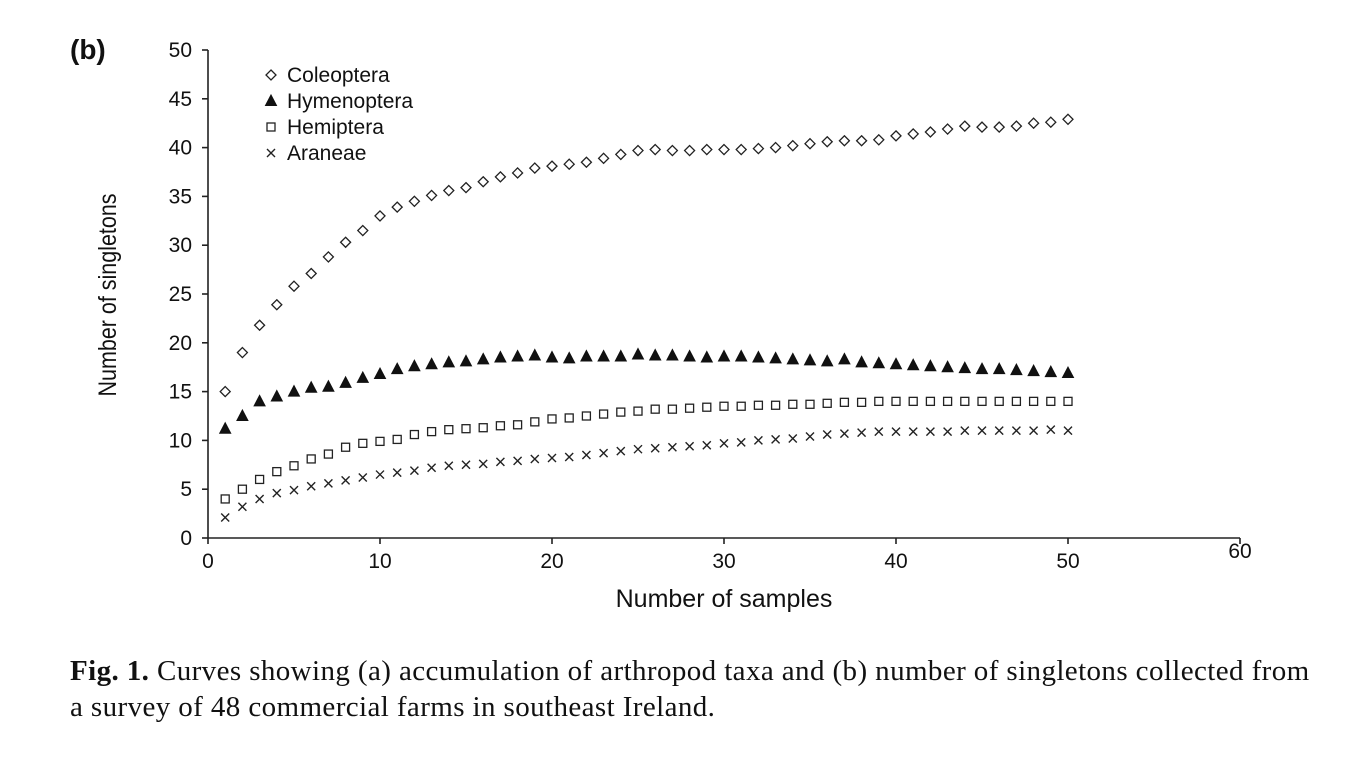 Image resolution: width=1370 pixels, height=767 pixels. What do you see at coordinates (180, 392) in the screenshot?
I see `y-tick-label: 15` at bounding box center [180, 392].